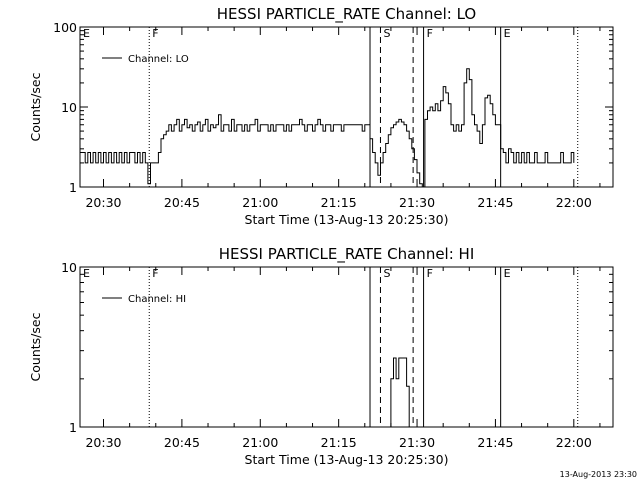  Describe the element at coordinates (347, 254) in the screenshot. I see `chart-title: HESSI PARTICLE_RATE Channel: HI` at that location.